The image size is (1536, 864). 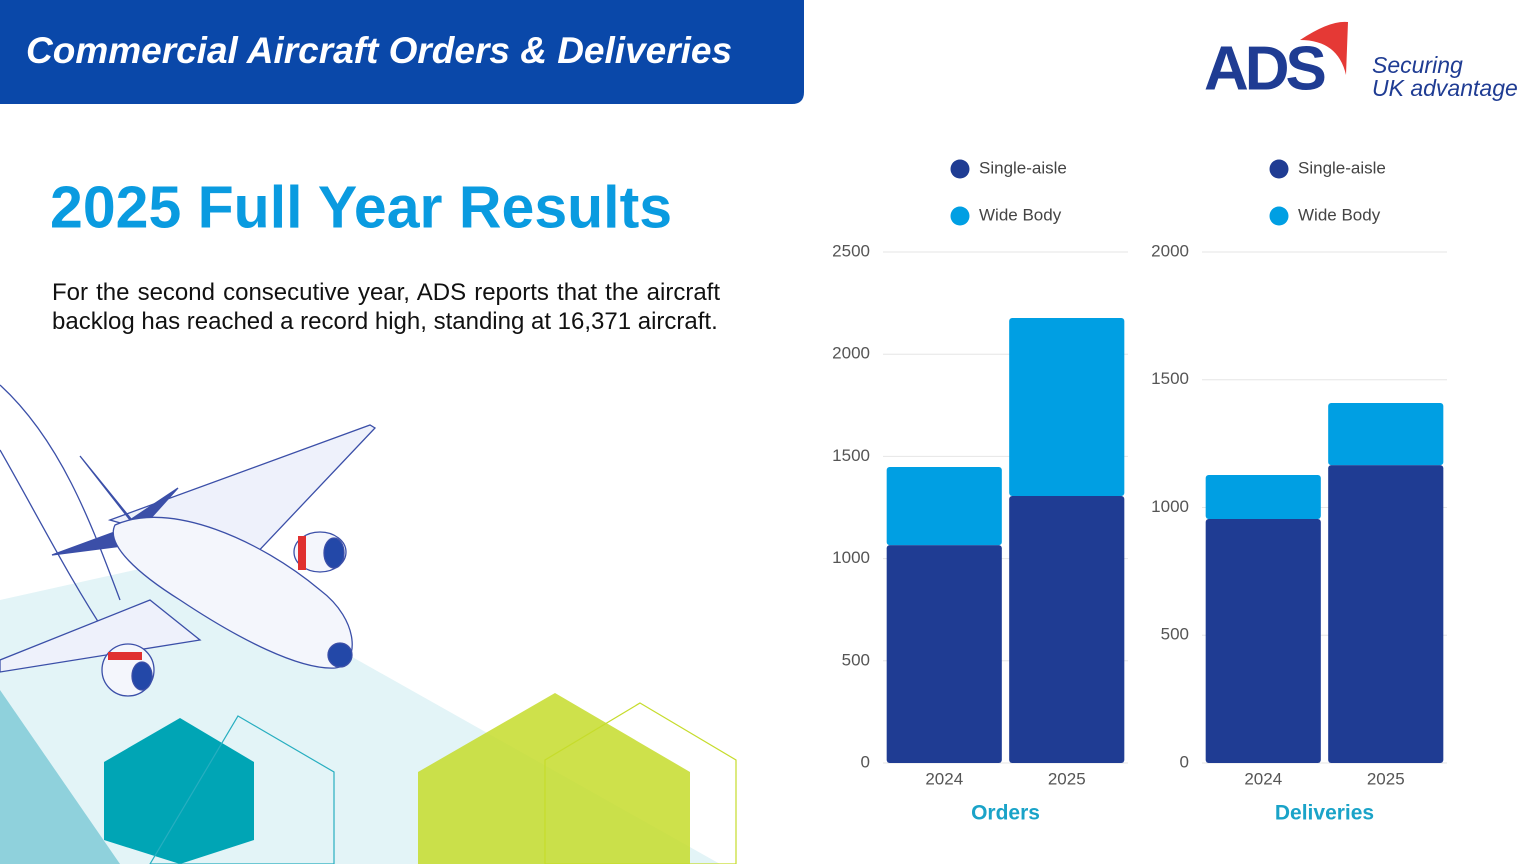 What do you see at coordinates (851, 250) in the screenshot?
I see `y-tick-label: 2500` at bounding box center [851, 250].